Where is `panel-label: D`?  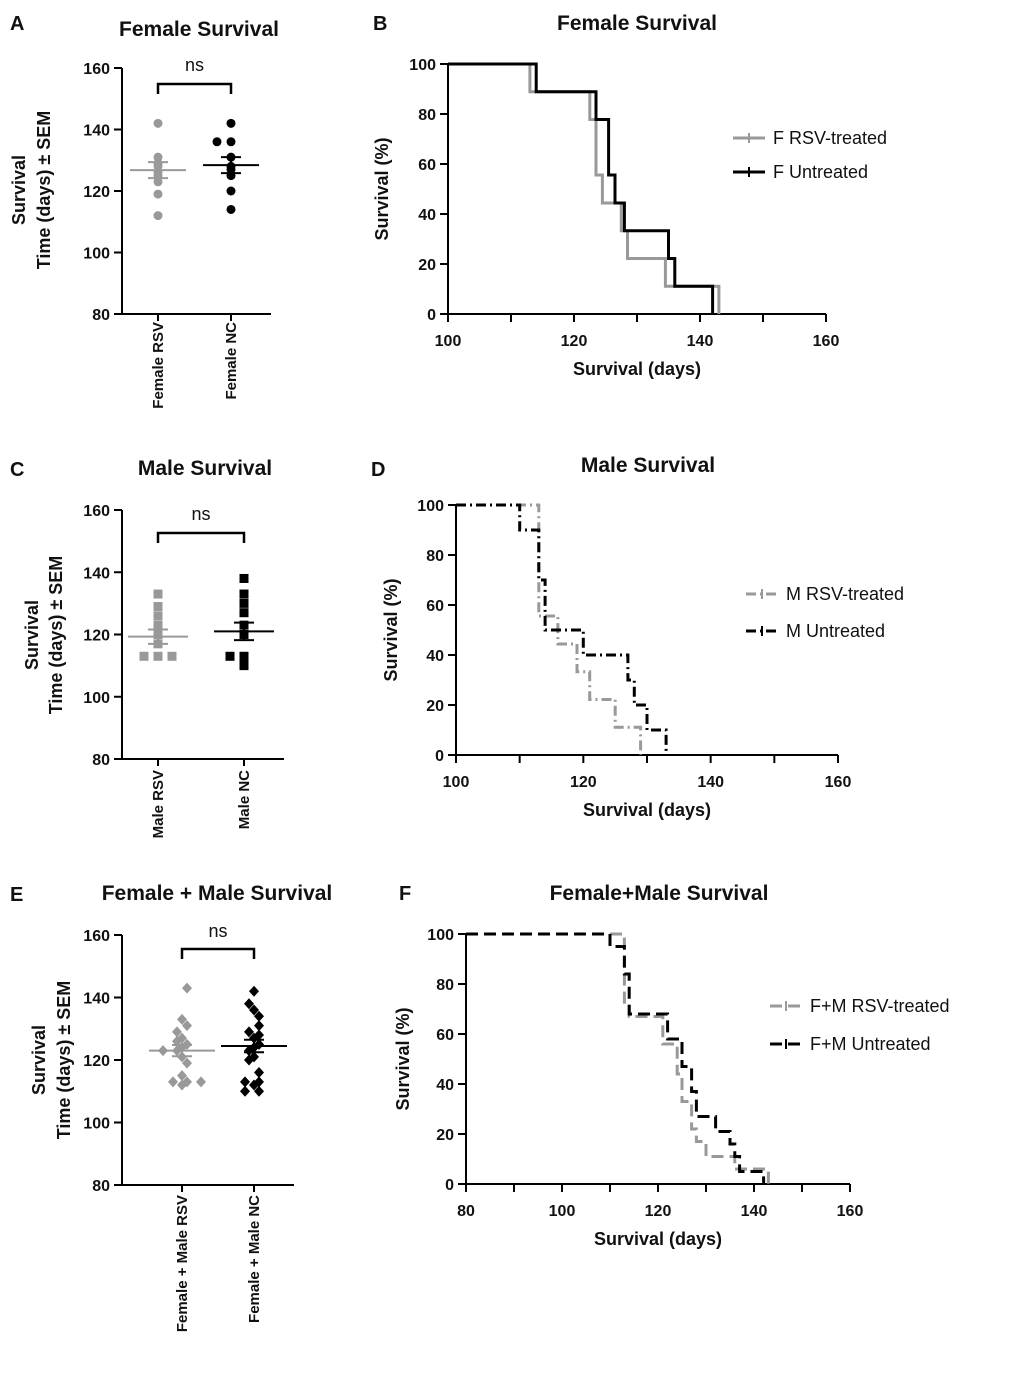 panel-label: D is located at coordinates (378, 470).